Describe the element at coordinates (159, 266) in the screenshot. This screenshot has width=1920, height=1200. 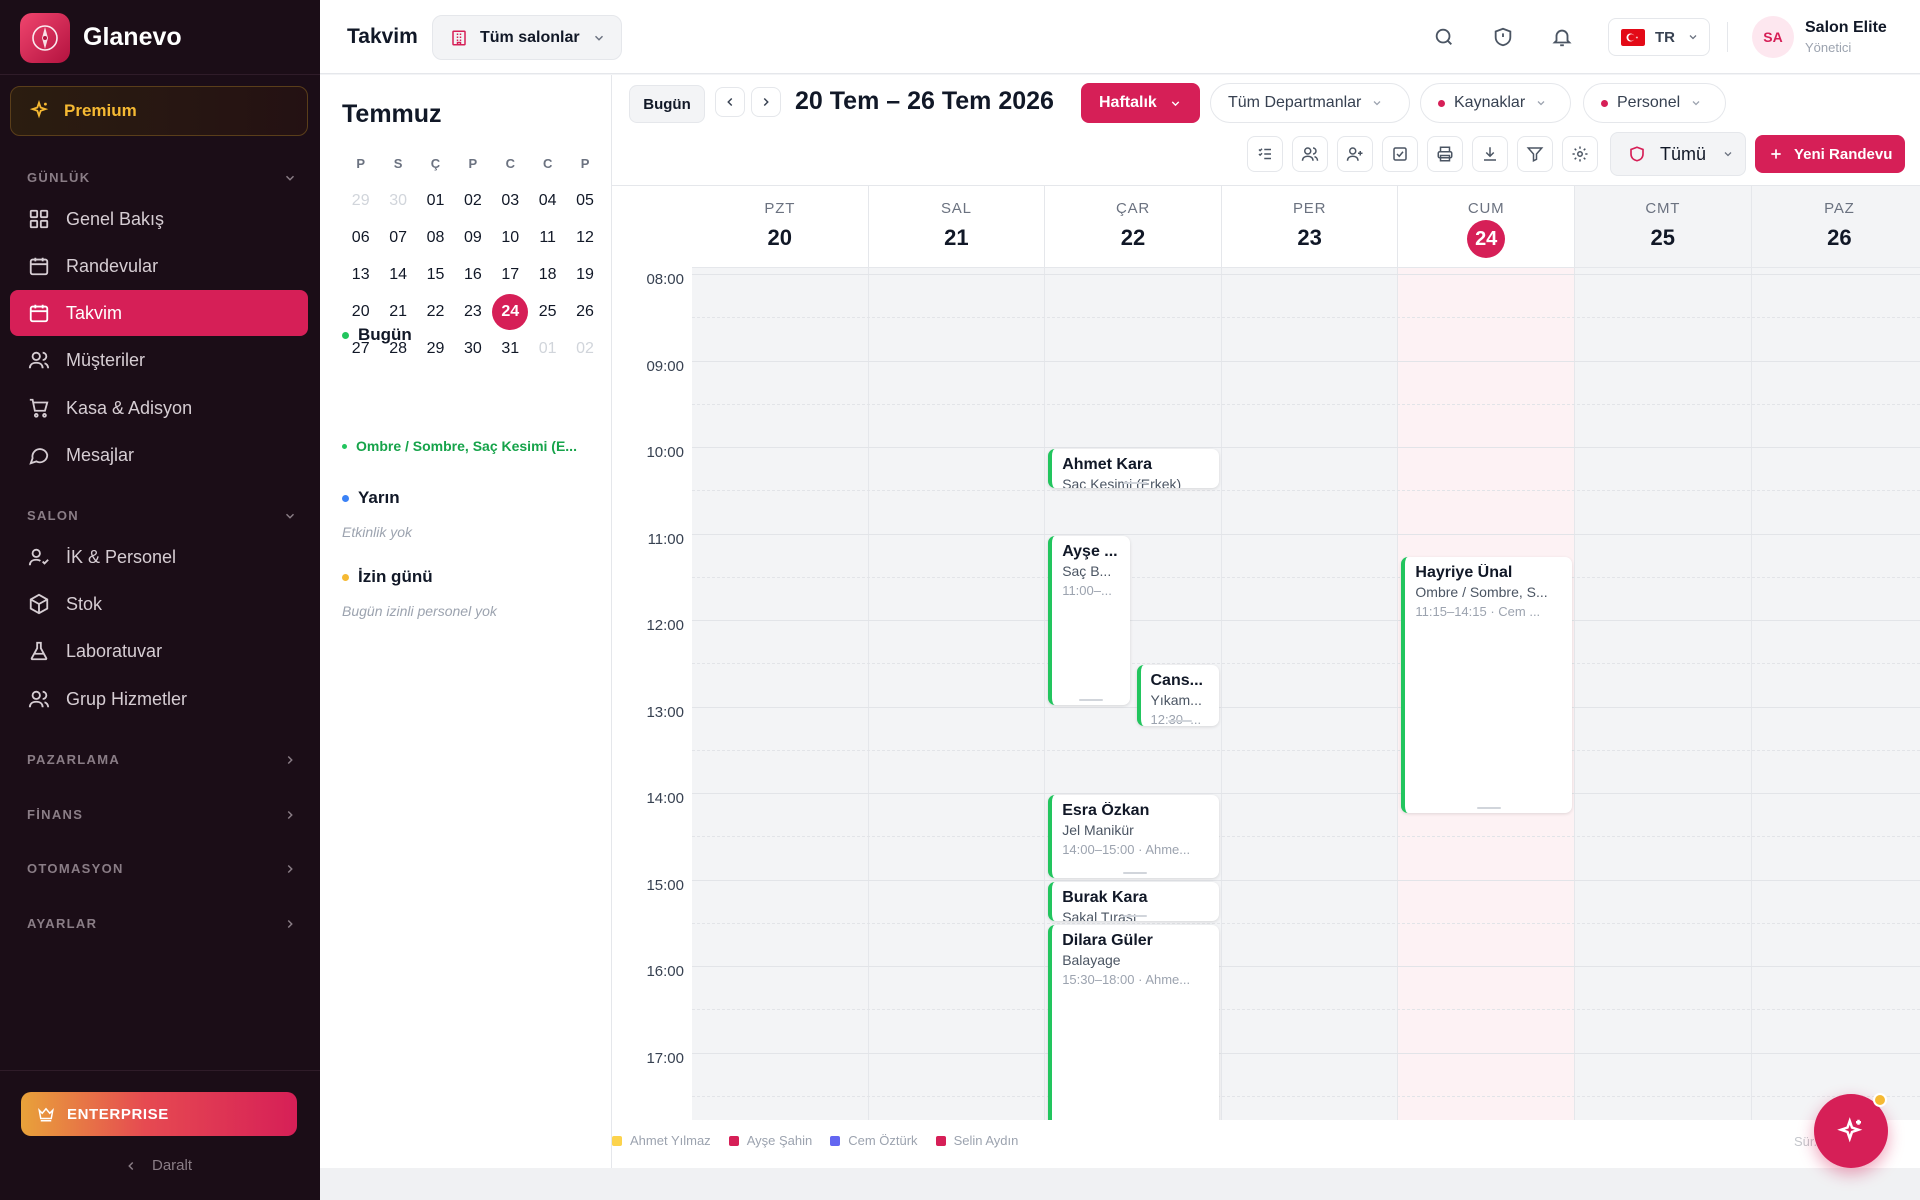
I see `sidebar-item-randevular: Randevular` at that location.